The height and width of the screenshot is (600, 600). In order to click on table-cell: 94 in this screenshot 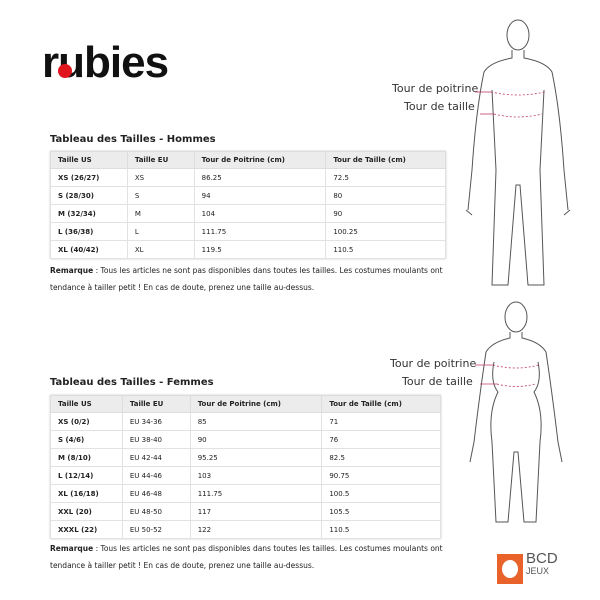, I will do `click(260, 195)`.